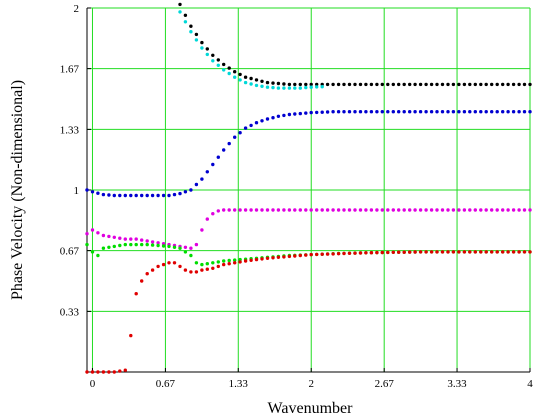 This screenshot has height=417, width=533. Describe the element at coordinates (457, 384) in the screenshot. I see `x-tick-label: 3.33` at that location.